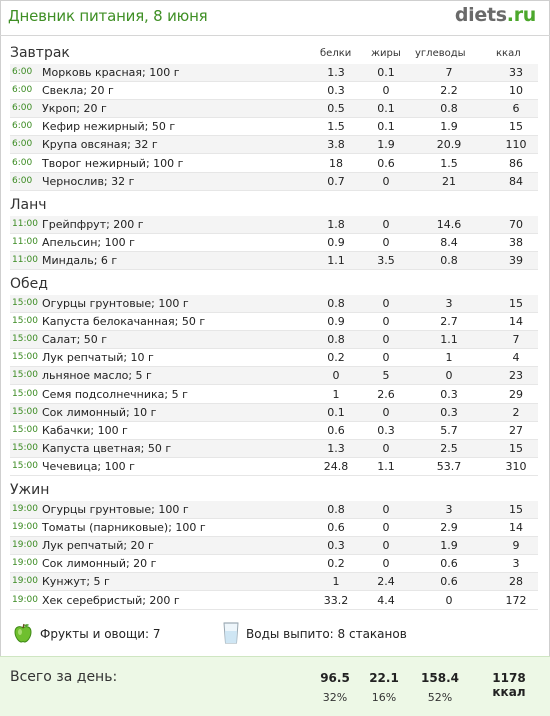 The height and width of the screenshot is (716, 550). What do you see at coordinates (22, 144) in the screenshot?
I see `meal-time: 6:00` at bounding box center [22, 144].